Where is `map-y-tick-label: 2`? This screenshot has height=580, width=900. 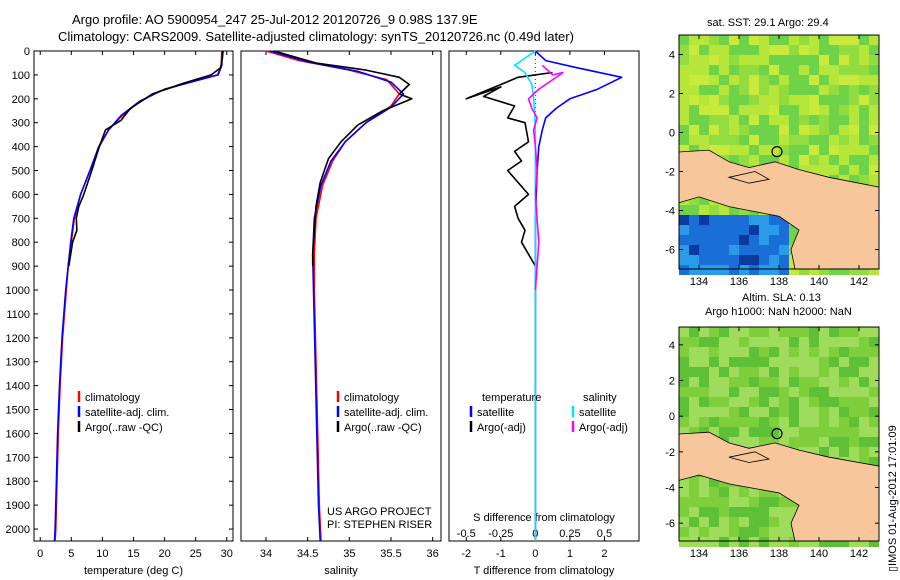 map-y-tick-label: 2 is located at coordinates (672, 95).